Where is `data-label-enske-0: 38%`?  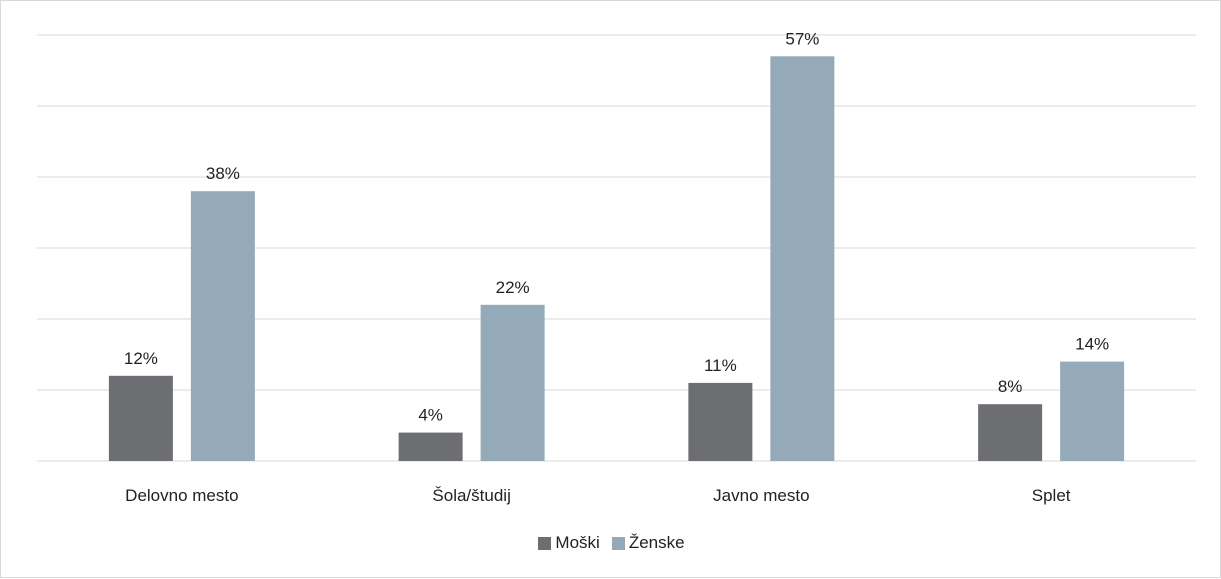
data-label-enske-0: 38% is located at coordinates (223, 173).